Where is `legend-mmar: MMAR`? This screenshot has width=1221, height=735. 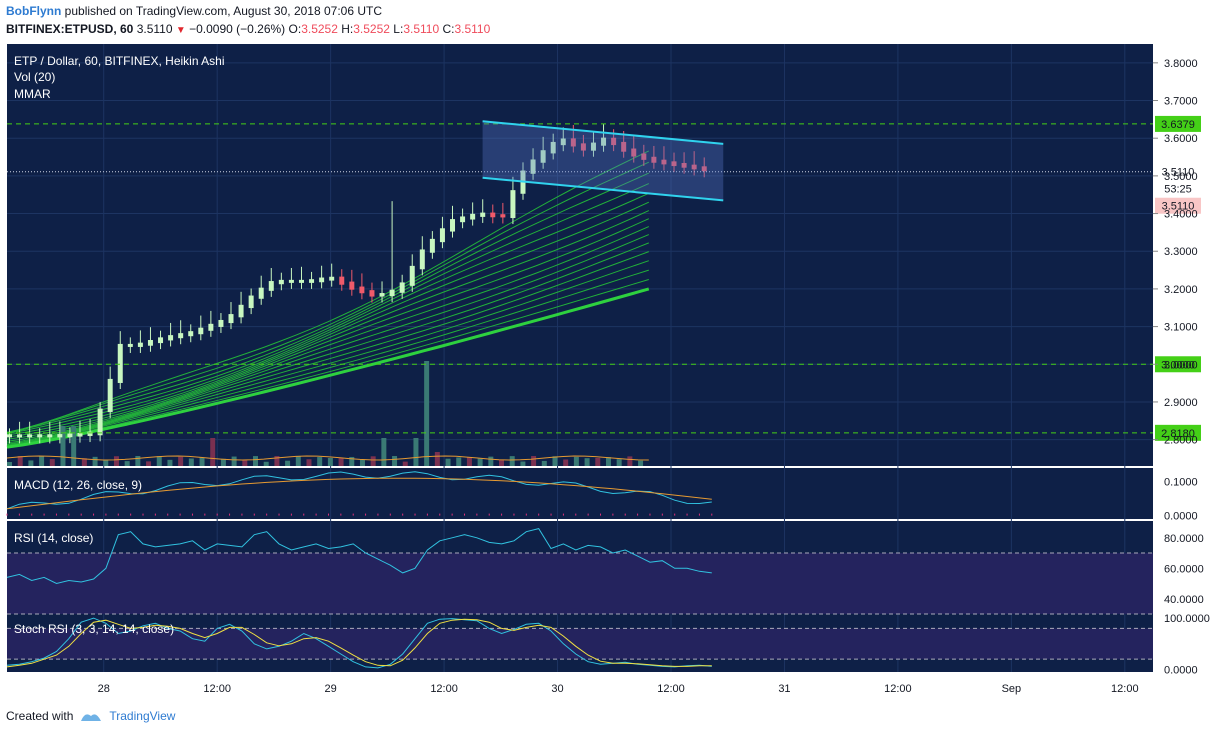
legend-mmar: MMAR is located at coordinates (32, 94).